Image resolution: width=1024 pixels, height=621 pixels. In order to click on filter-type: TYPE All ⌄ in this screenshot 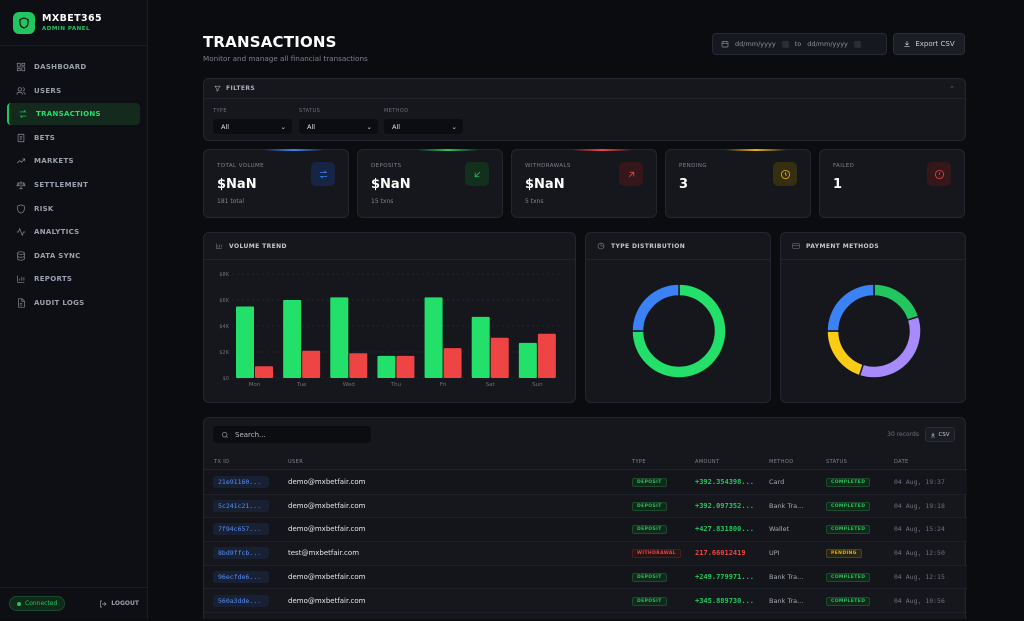, I will do `click(252, 121)`.